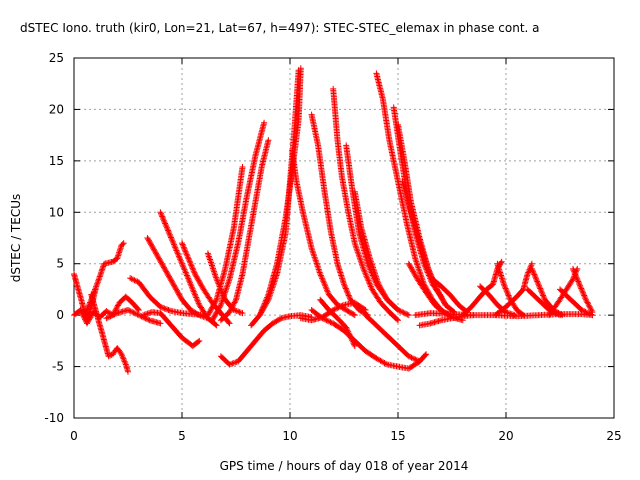 This screenshot has width=640, height=480. Describe the element at coordinates (289, 436) in the screenshot. I see `x-tick-label: 10` at that location.